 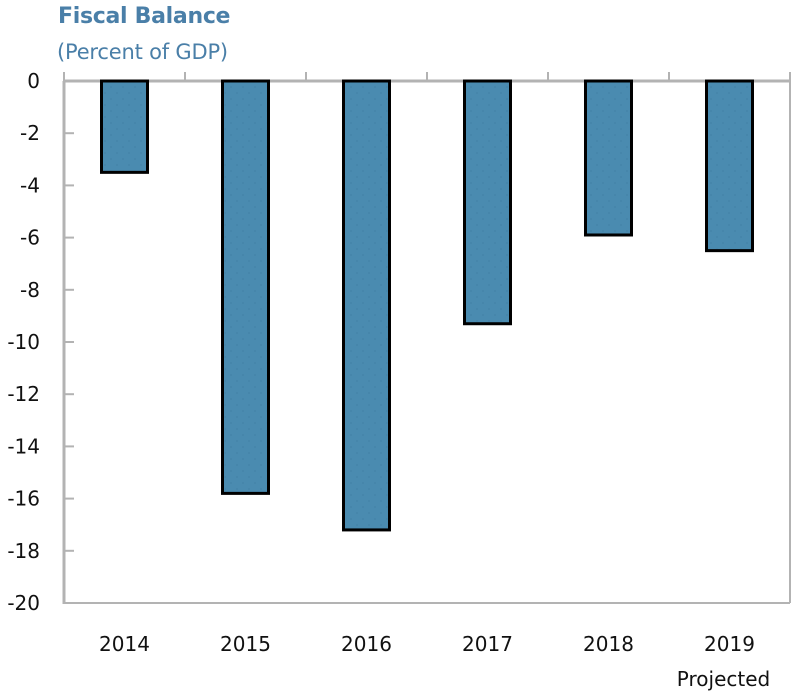 I want to click on y-tick-label: -10, so click(x=23, y=342).